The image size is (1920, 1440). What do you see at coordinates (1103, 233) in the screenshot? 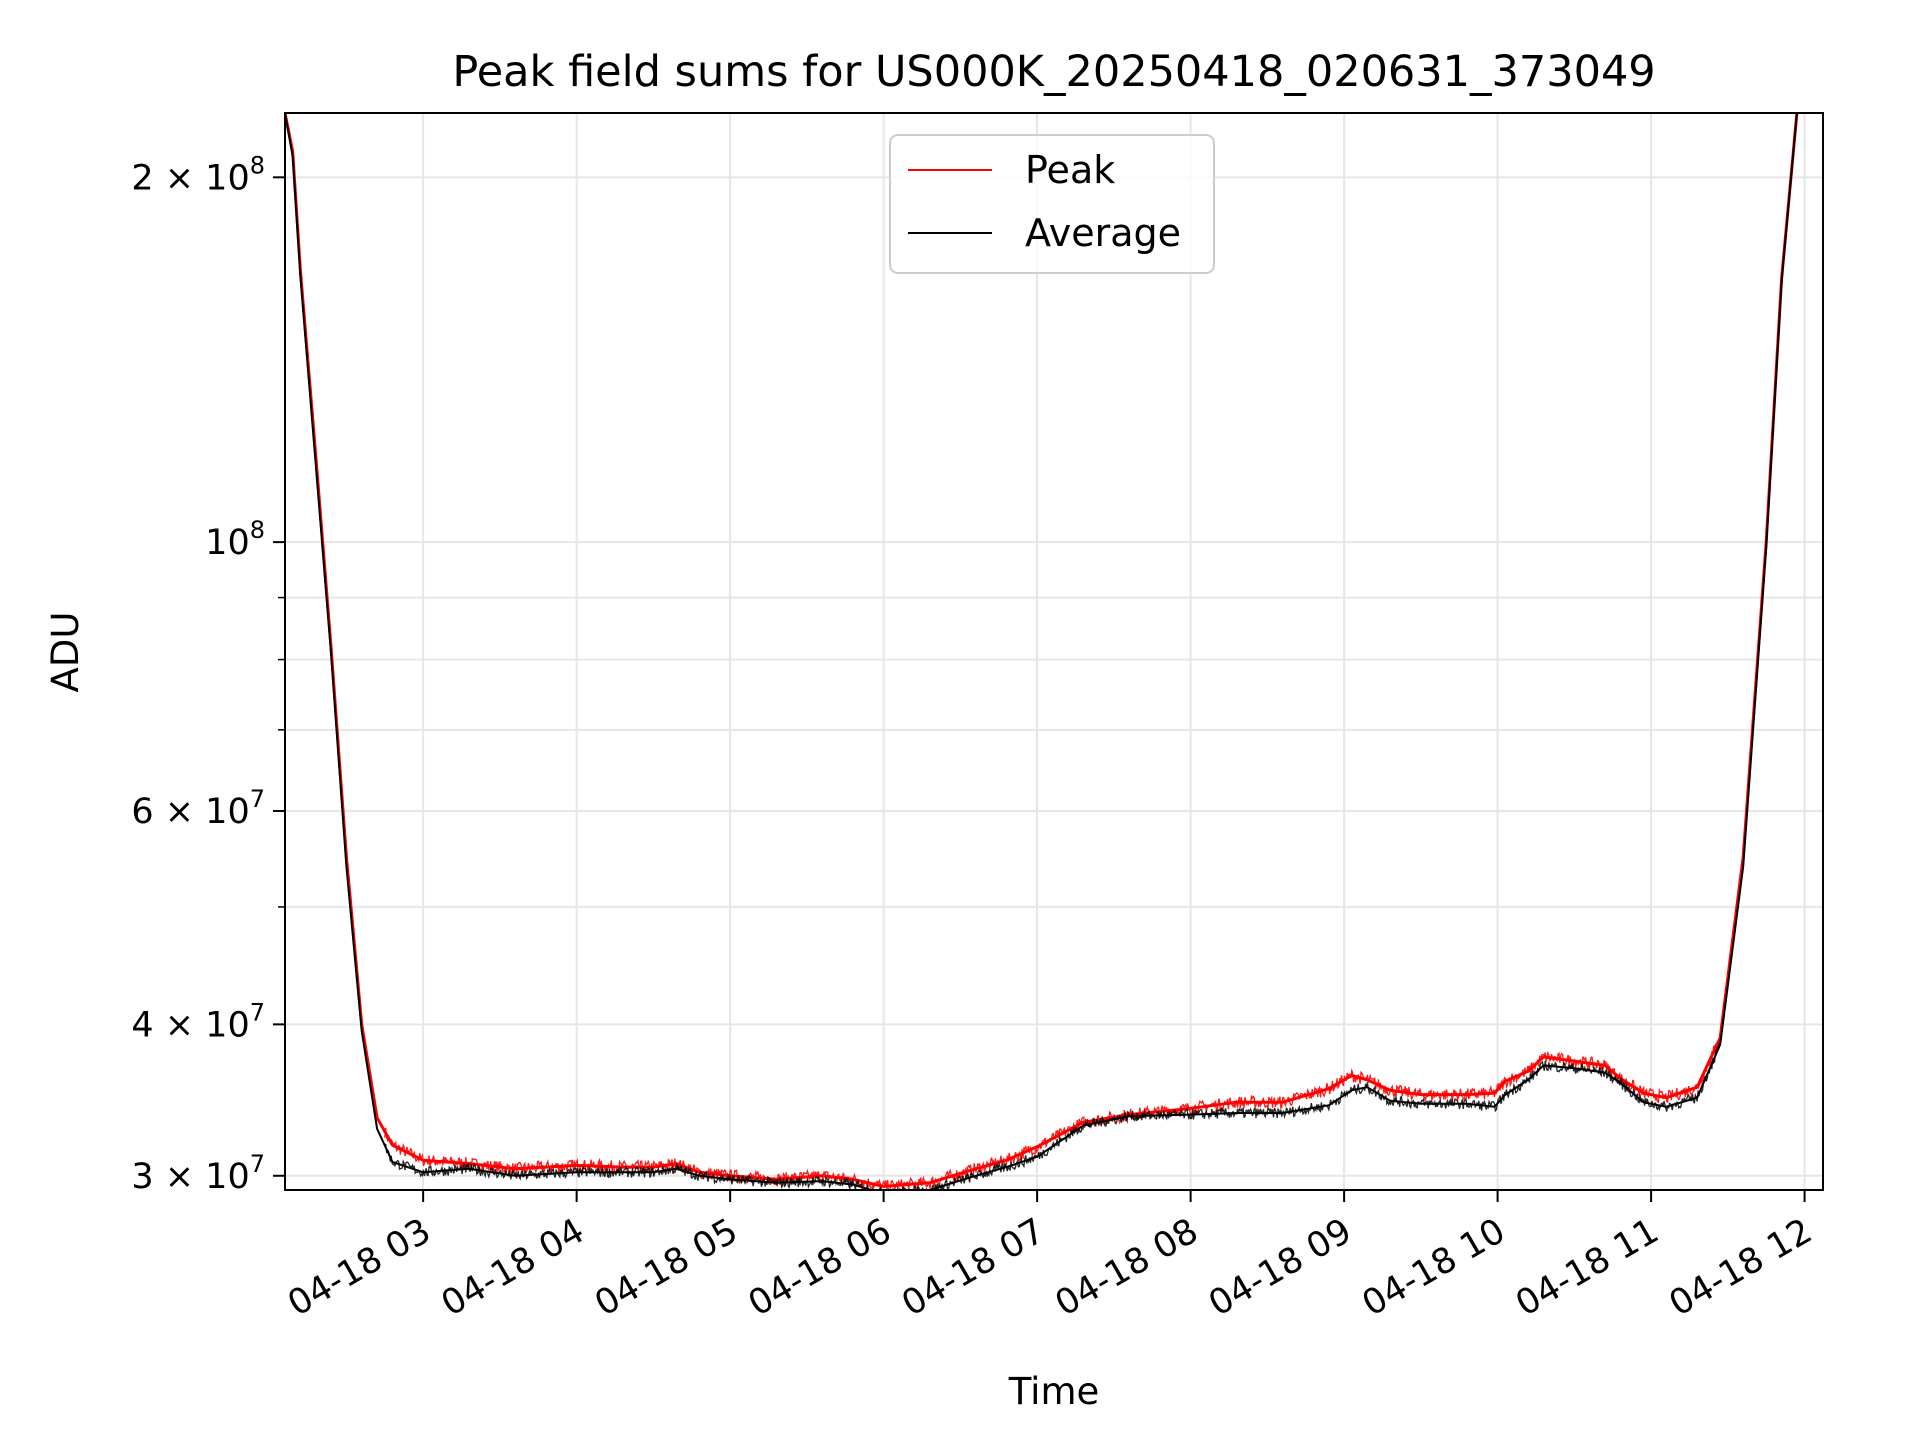
I see `legend-average-label: Average` at bounding box center [1103, 233].